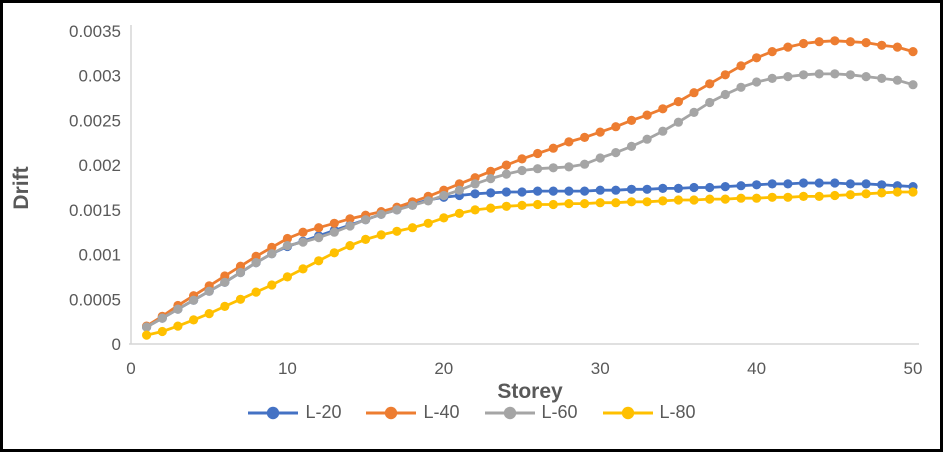 Image resolution: width=943 pixels, height=452 pixels. What do you see at coordinates (287, 368) in the screenshot?
I see `x-tick-label: 10` at bounding box center [287, 368].